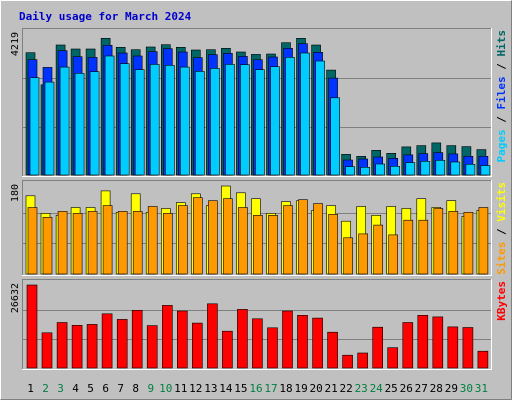  I want to click on day-label-31: 31, so click(481, 388).